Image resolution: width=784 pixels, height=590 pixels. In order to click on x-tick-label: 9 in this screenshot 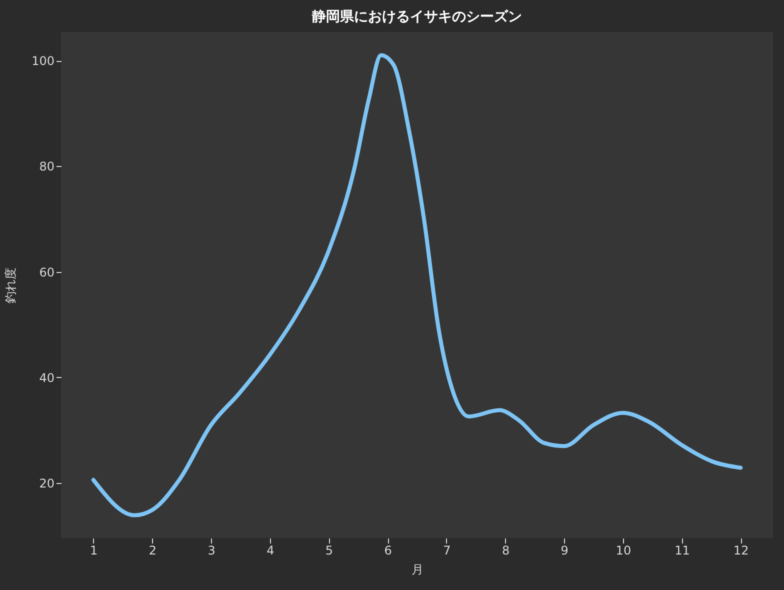, I will do `click(564, 551)`.